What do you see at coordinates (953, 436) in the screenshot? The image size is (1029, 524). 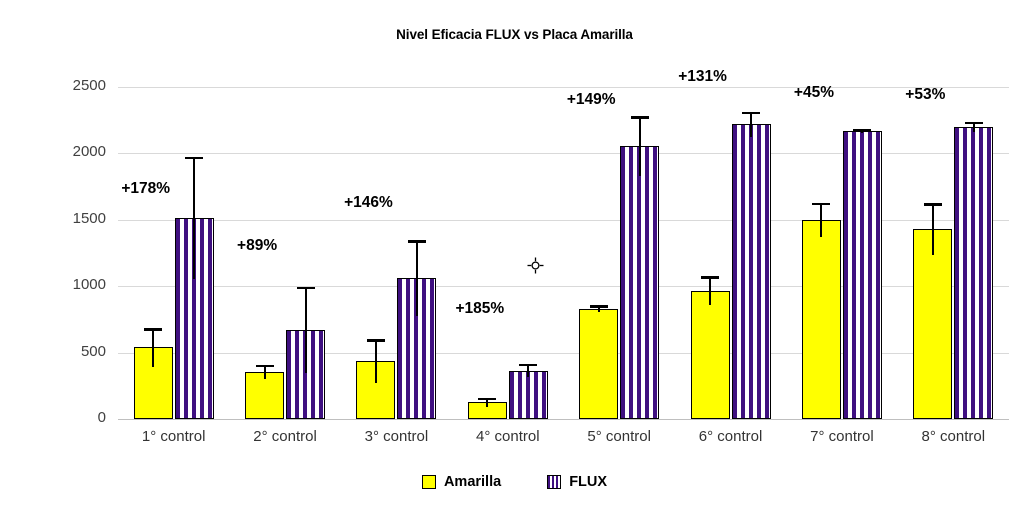 I see `x-tick-label: 8° control` at bounding box center [953, 436].